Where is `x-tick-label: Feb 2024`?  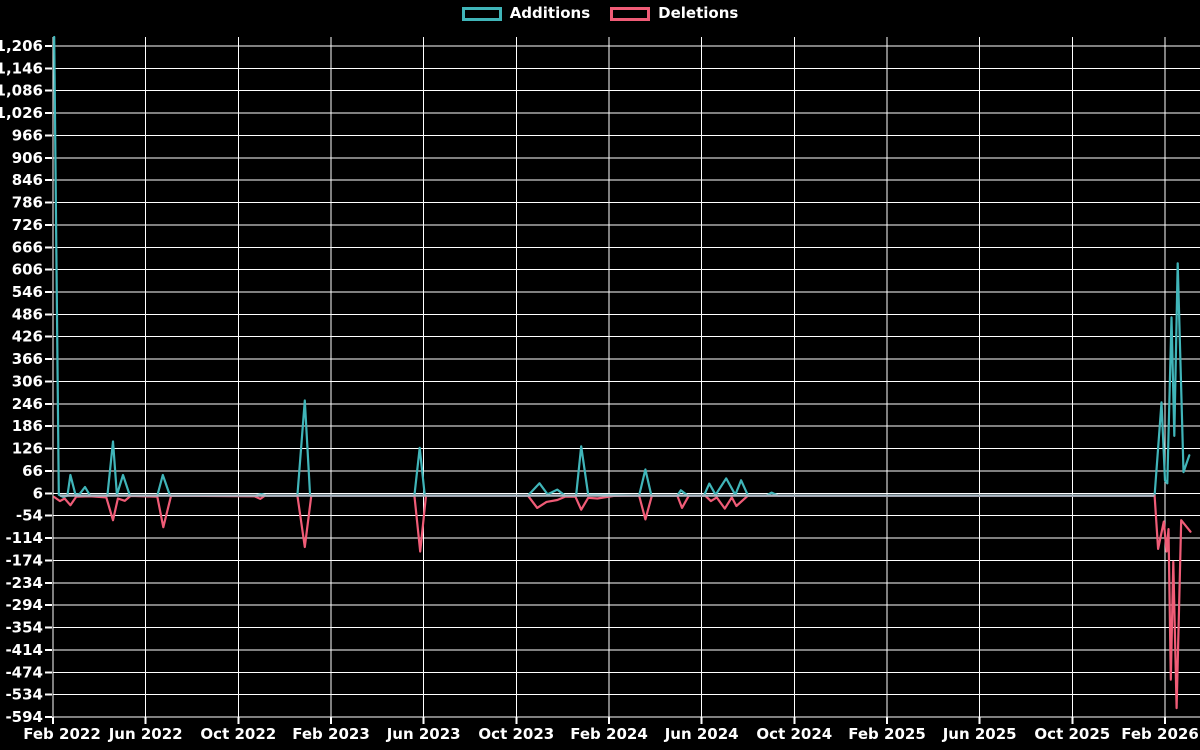
x-tick-label: Feb 2024 is located at coordinates (609, 734).